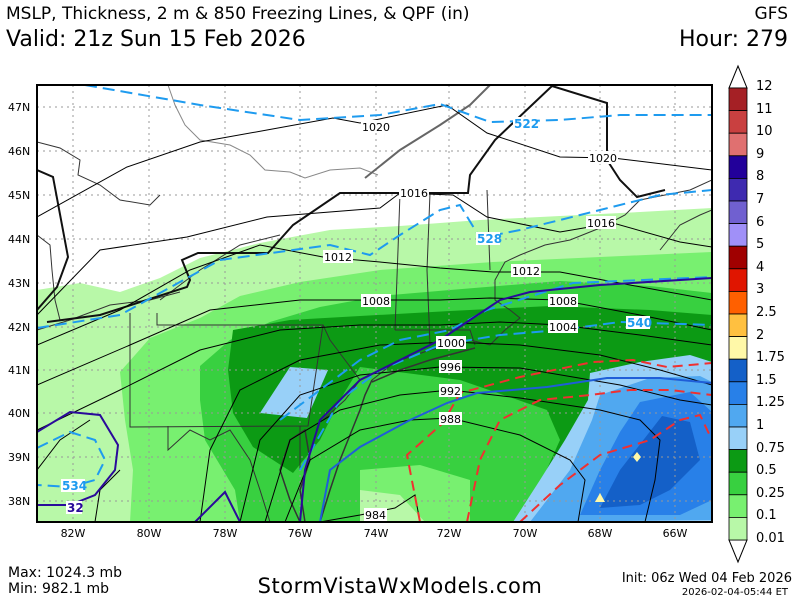  I want to click on colorbar-label: 2.5, so click(766, 312).